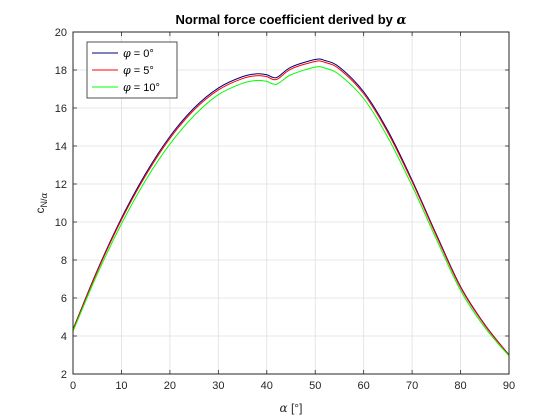 This screenshot has width=560, height=420. Describe the element at coordinates (121, 386) in the screenshot. I see `x-tick-label: 10` at that location.